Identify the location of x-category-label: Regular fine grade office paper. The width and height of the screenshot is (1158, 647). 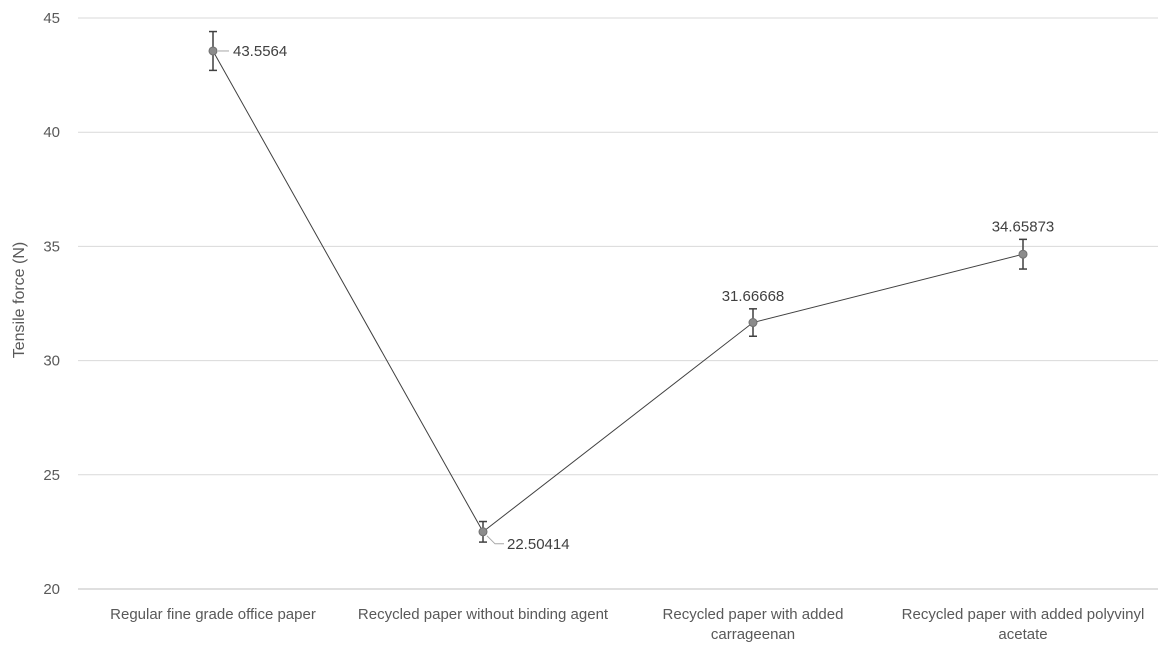
(213, 614).